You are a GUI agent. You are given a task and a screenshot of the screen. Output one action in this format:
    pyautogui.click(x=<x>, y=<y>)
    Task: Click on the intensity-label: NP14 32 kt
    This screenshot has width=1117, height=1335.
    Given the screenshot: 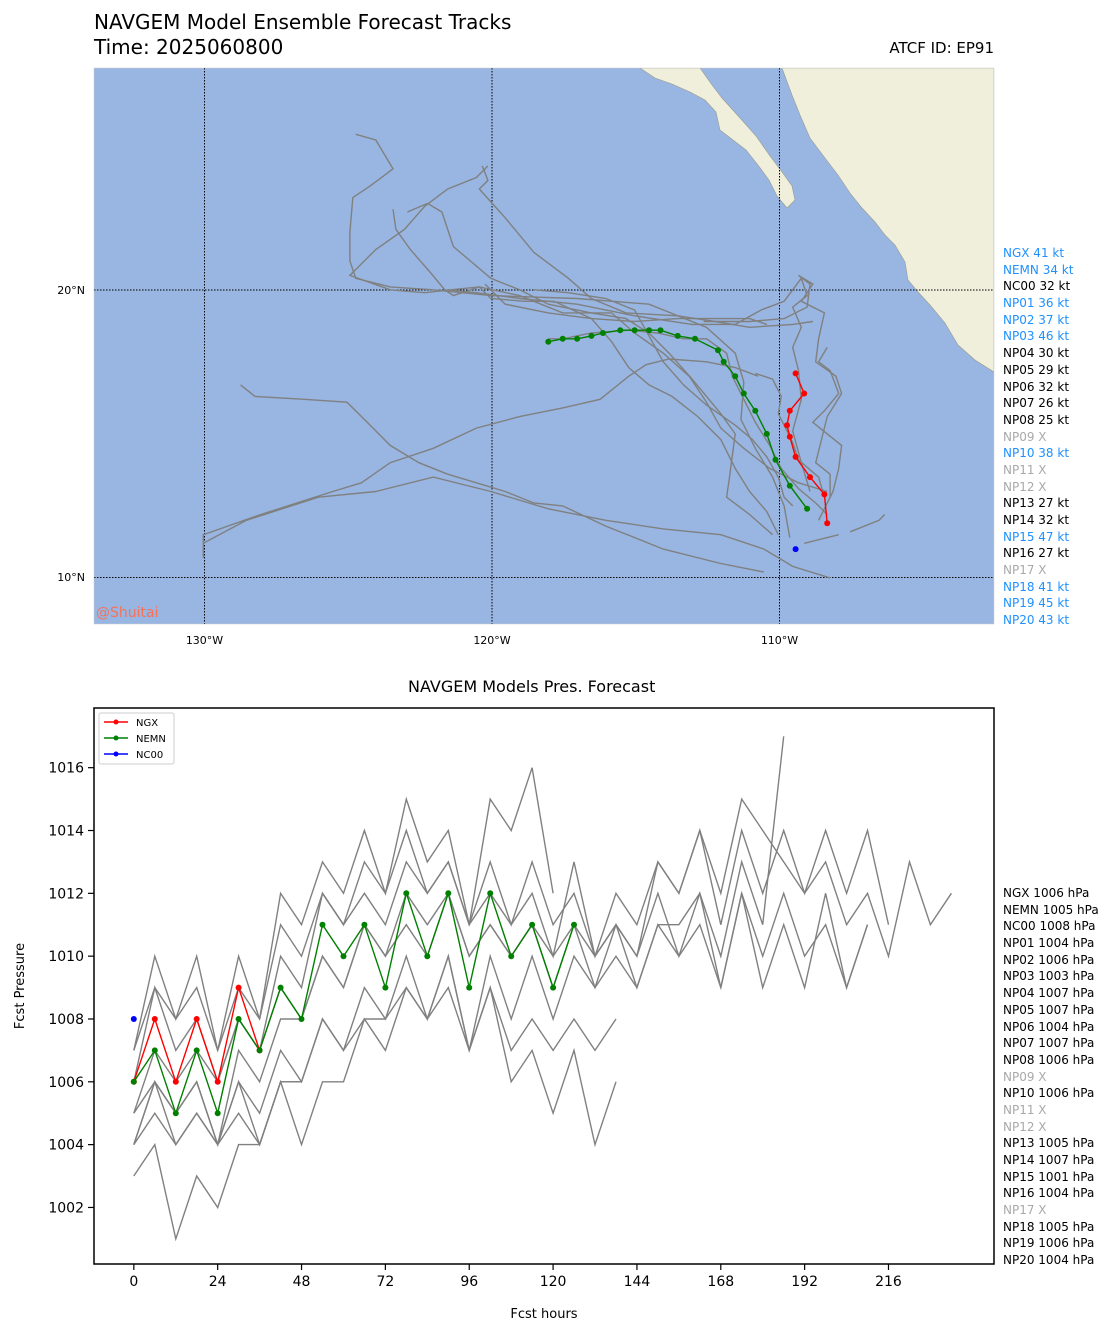 What is the action you would take?
    pyautogui.click(x=1036, y=520)
    